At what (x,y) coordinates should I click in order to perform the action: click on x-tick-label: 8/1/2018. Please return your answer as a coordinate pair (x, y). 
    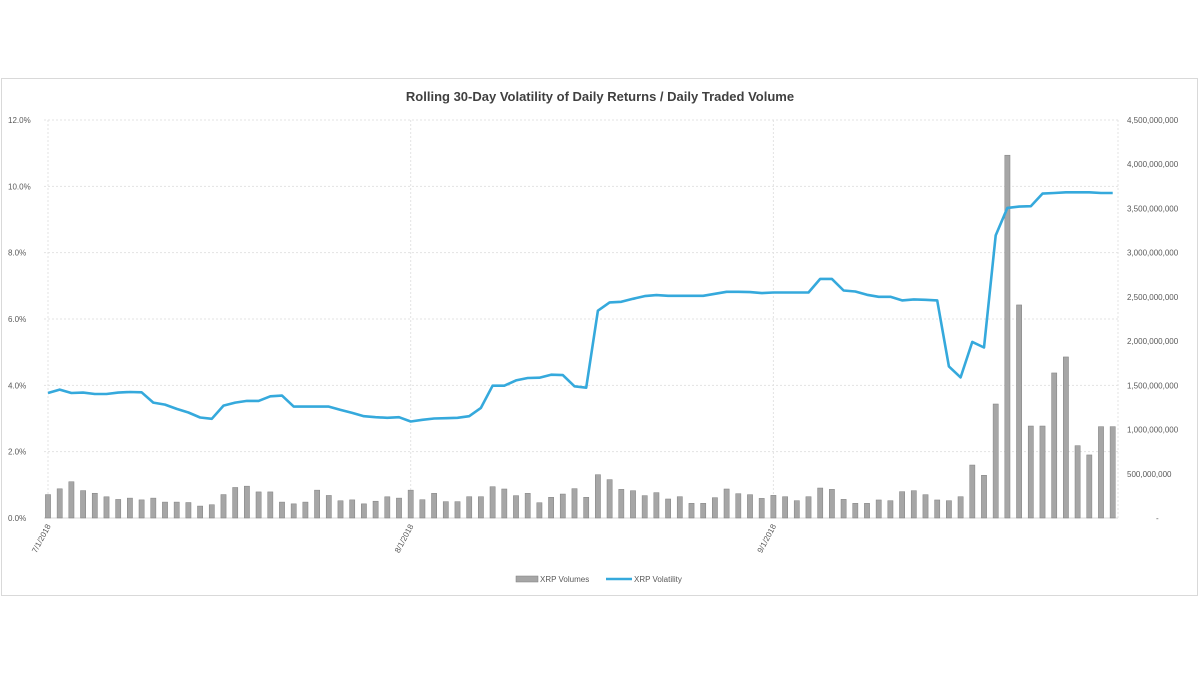
    Looking at the image, I should click on (404, 538).